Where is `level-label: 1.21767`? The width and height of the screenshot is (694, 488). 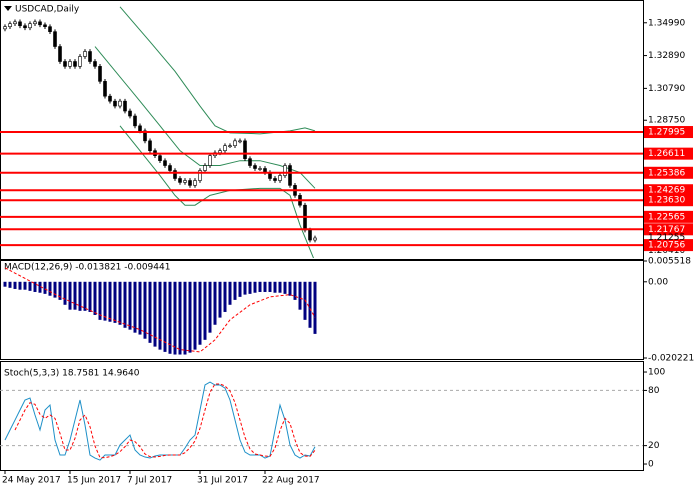
level-label: 1.21767 is located at coordinates (666, 230).